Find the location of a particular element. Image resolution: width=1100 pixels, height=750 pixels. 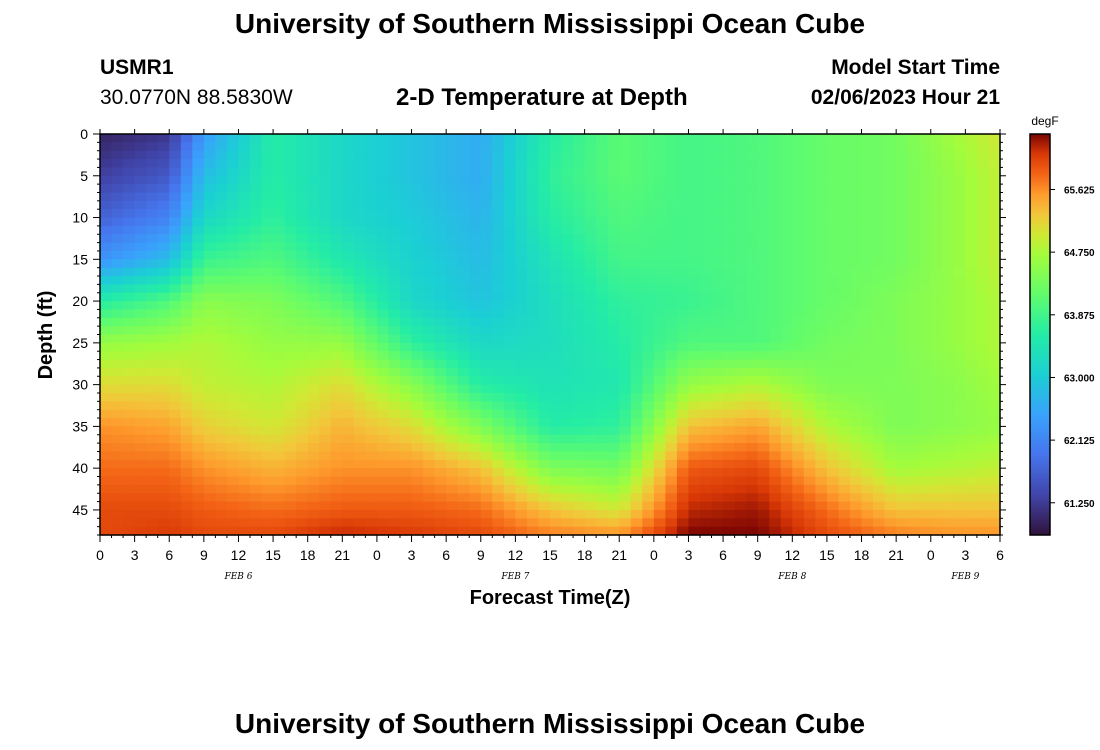

x-tick-label: 3 is located at coordinates (965, 555).